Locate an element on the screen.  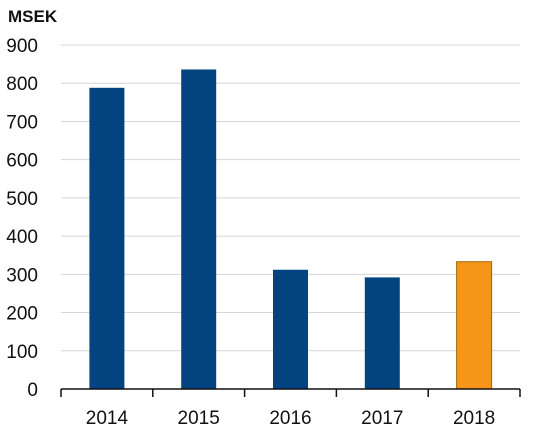
y-tick-label-200: 200 is located at coordinates (22, 314).